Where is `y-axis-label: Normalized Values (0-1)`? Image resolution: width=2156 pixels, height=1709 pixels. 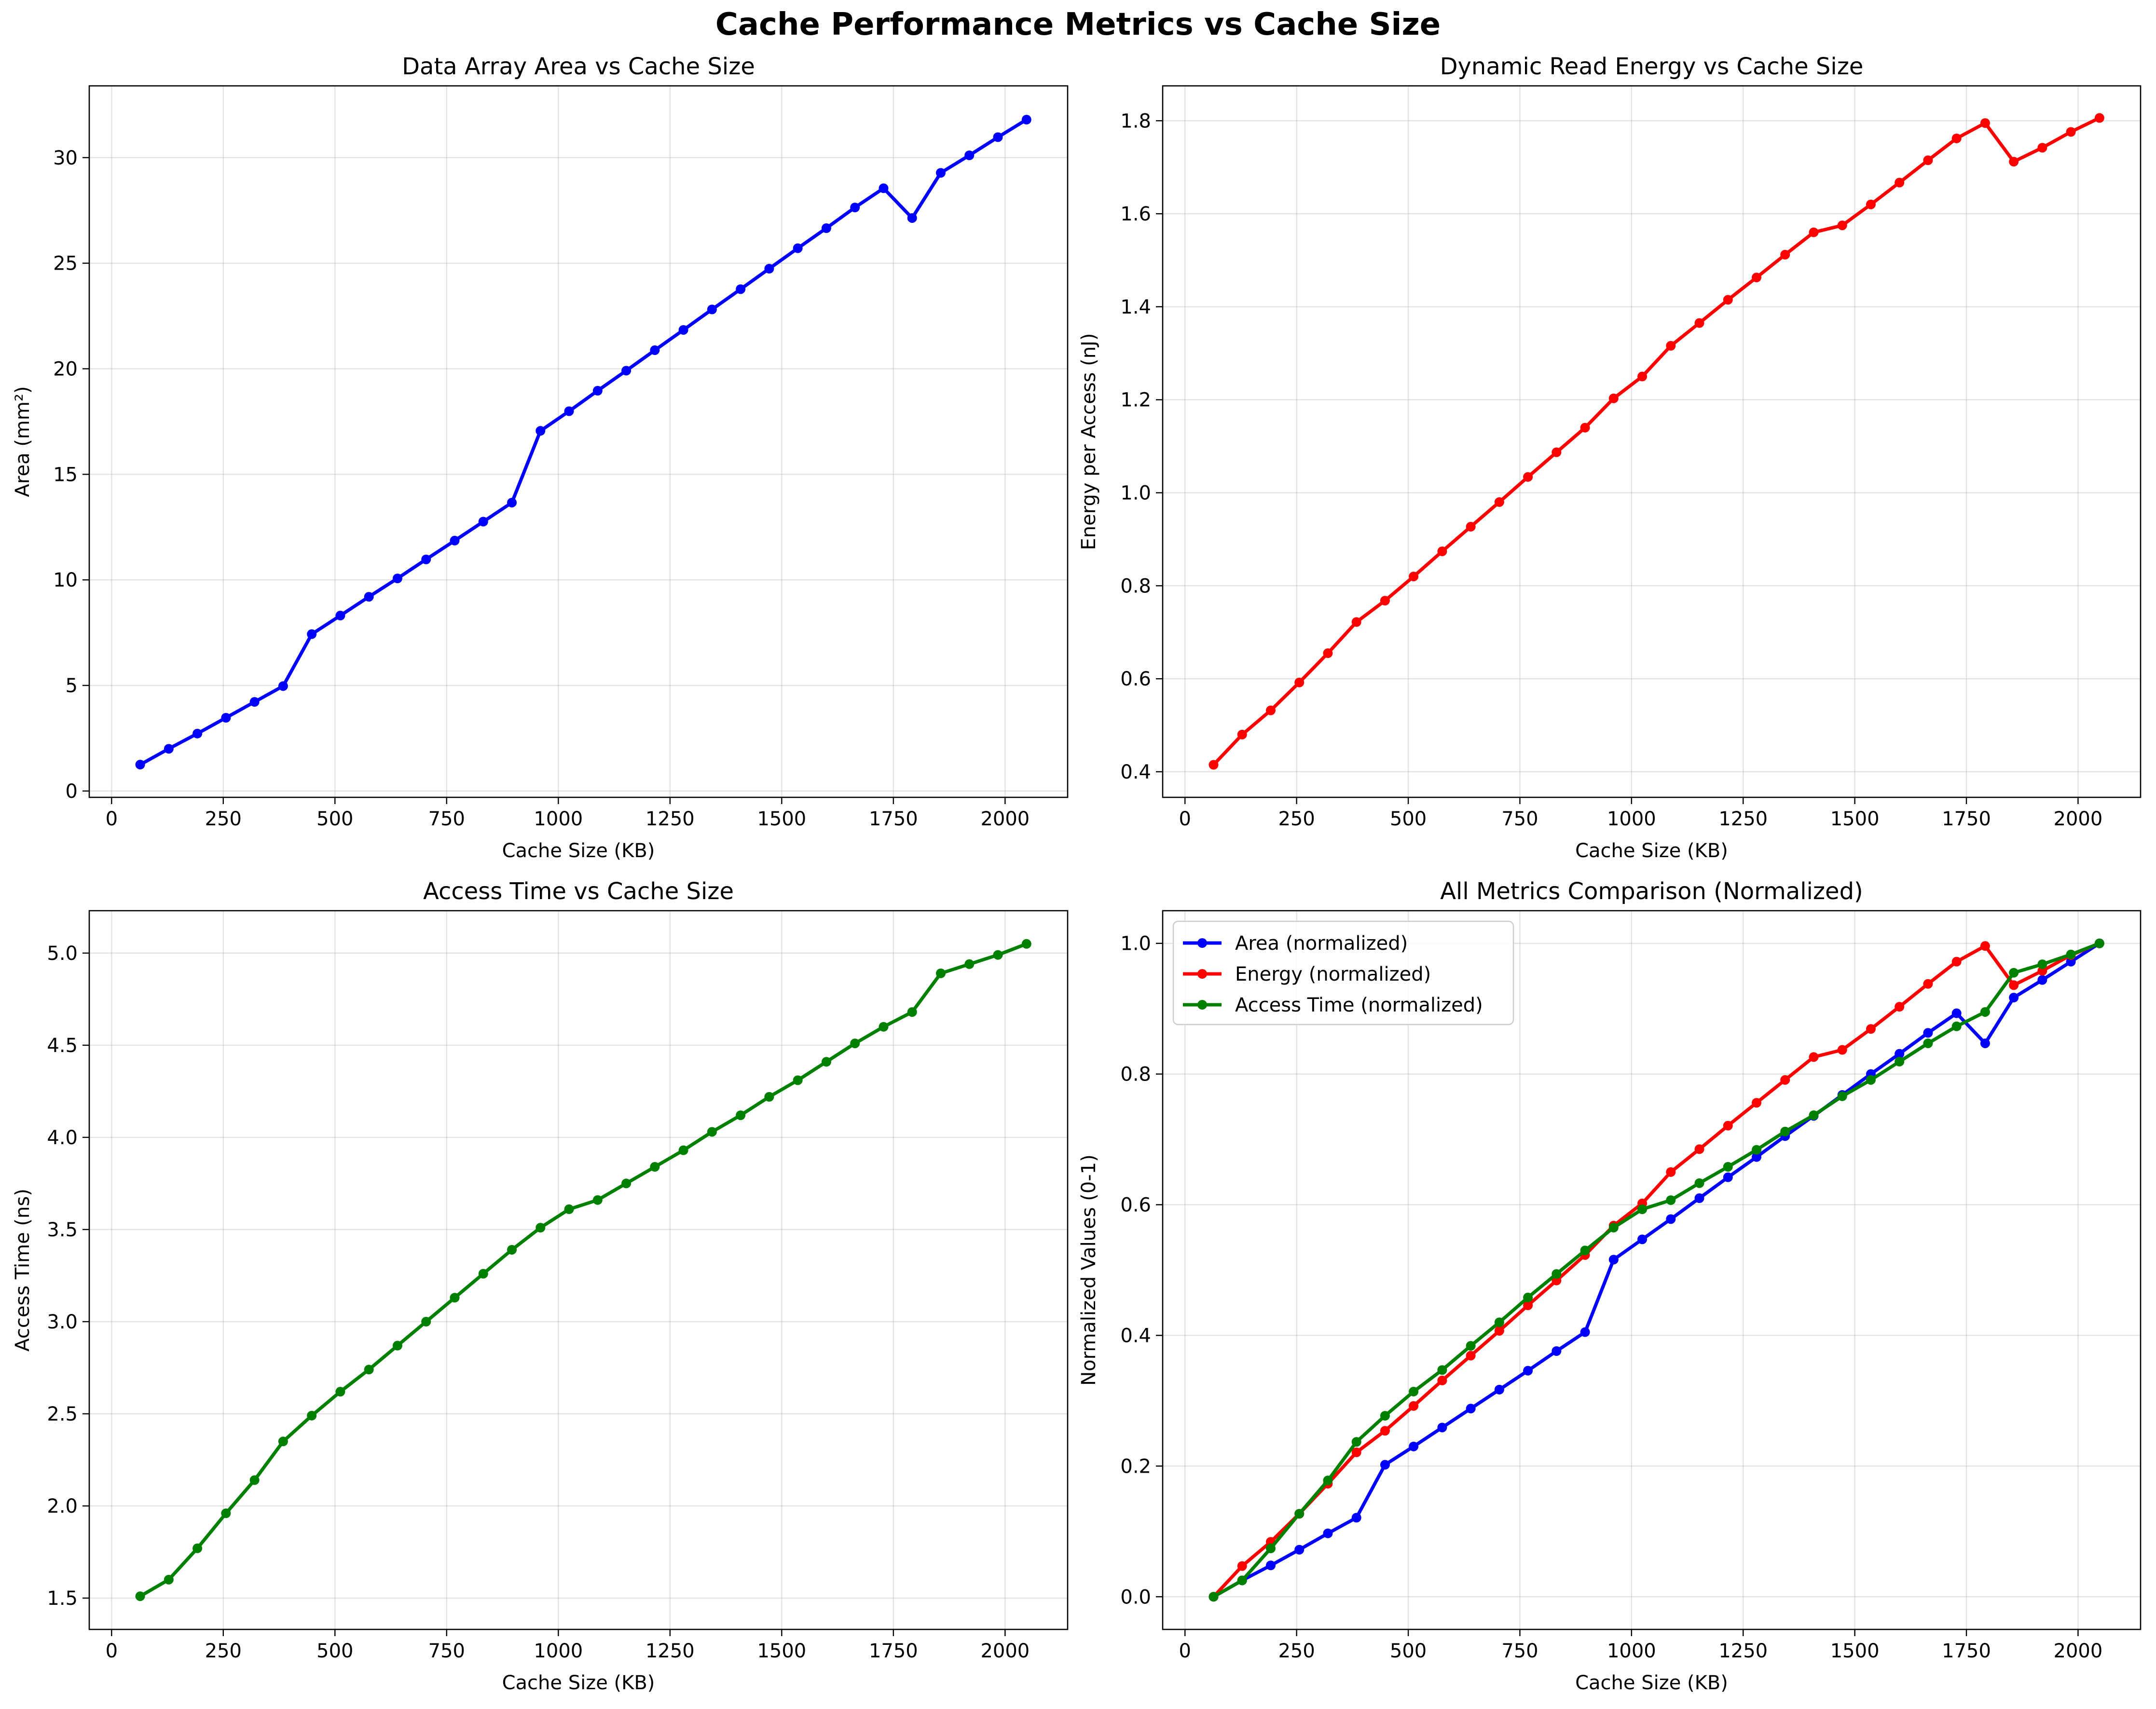 y-axis-label: Normalized Values (0-1) is located at coordinates (1089, 1270).